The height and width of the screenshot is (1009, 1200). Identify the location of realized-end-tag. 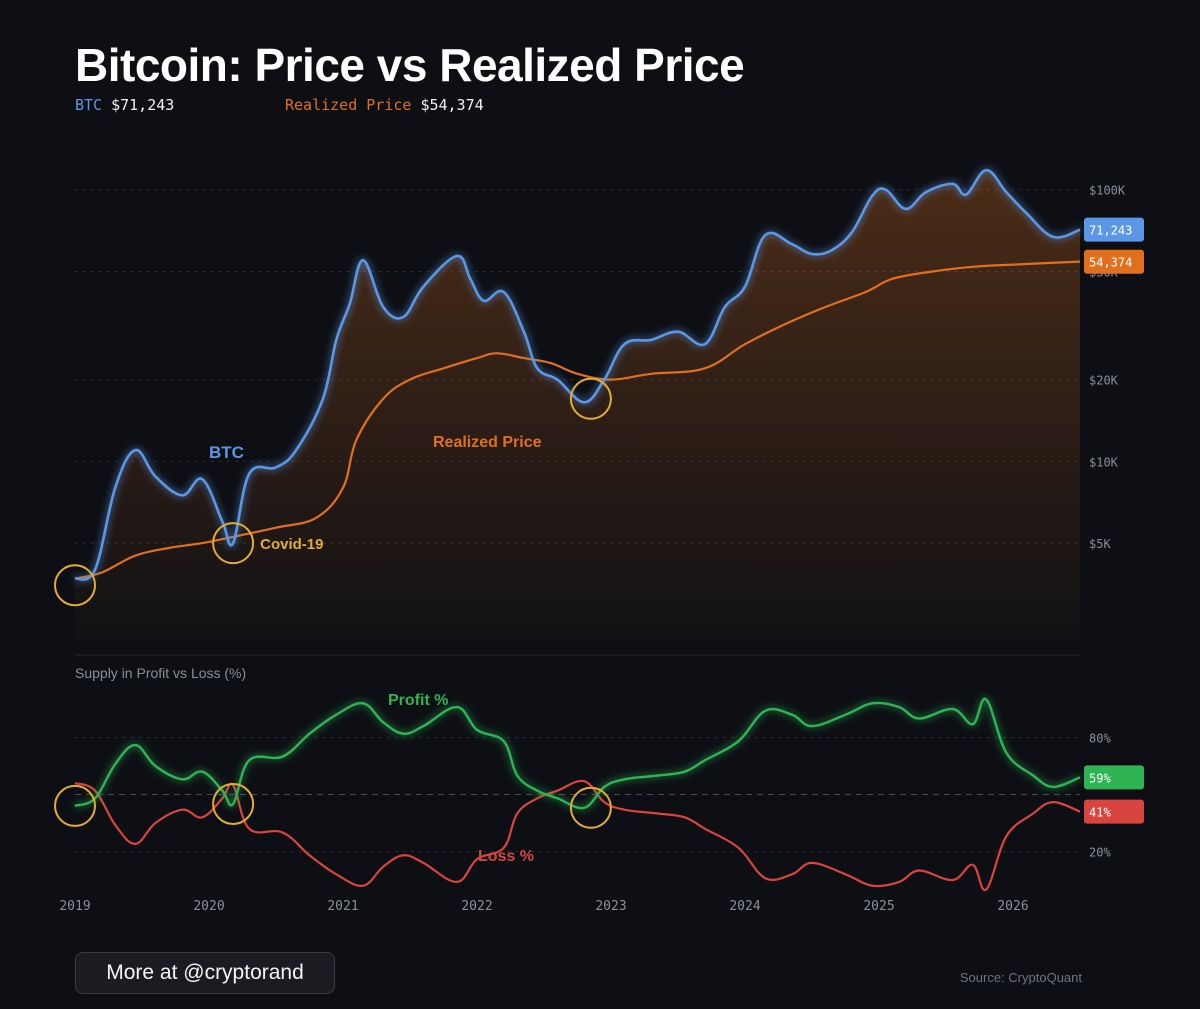
(1114, 261).